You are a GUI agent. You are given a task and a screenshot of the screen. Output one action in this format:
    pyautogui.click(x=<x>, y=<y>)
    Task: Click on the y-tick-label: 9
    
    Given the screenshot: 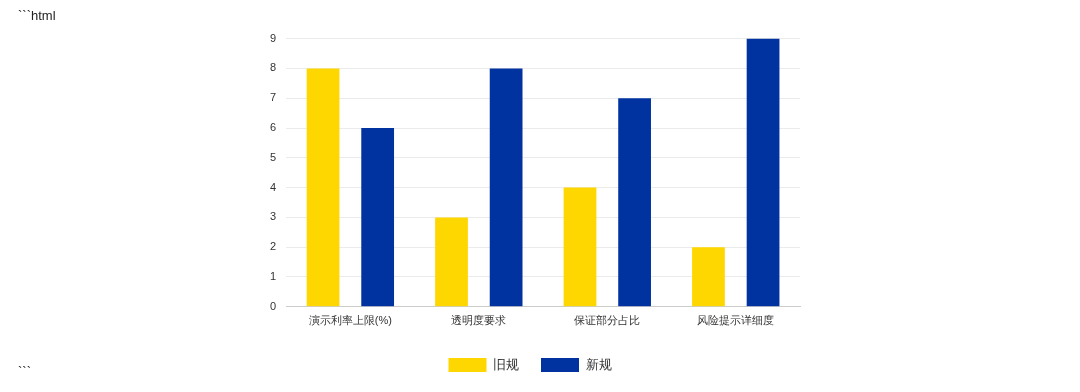 What is the action you would take?
    pyautogui.click(x=273, y=37)
    